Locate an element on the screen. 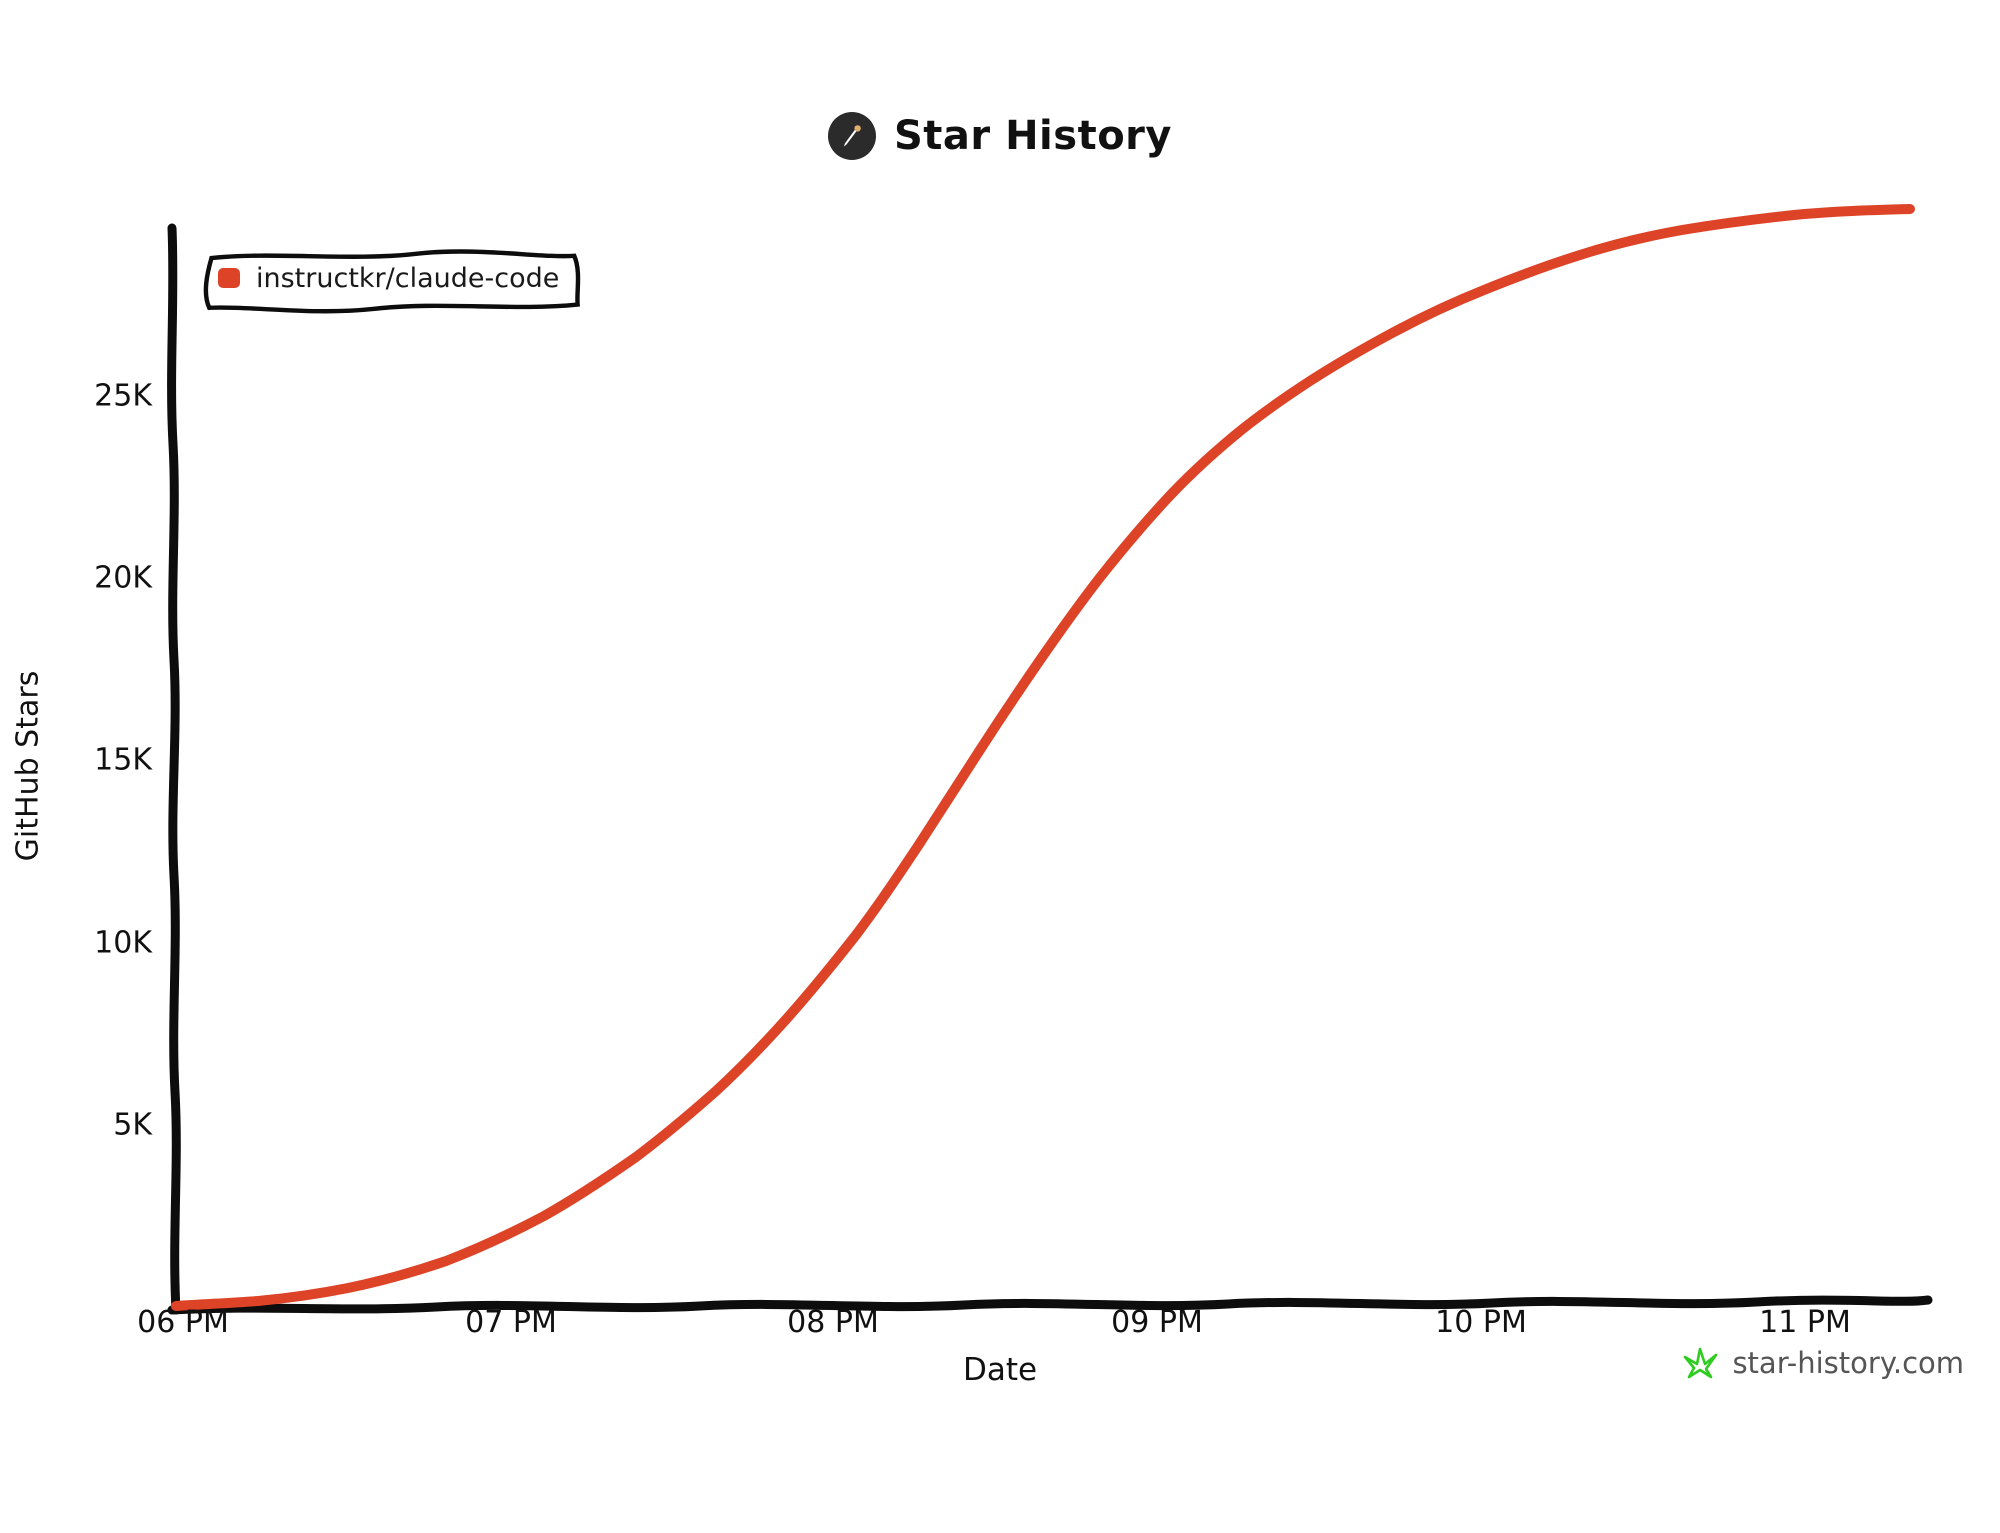 The height and width of the screenshot is (1533, 2000). x-tick-label: 06 PM is located at coordinates (183, 1322).